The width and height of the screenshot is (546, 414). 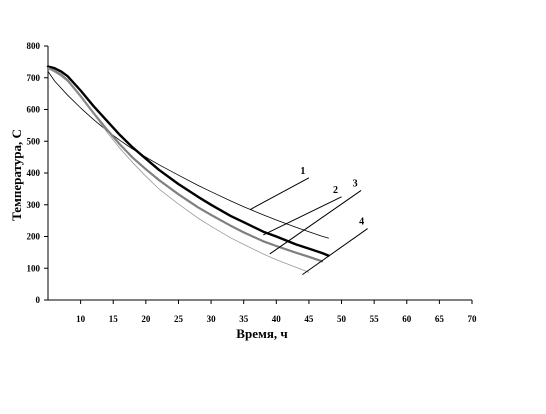 What do you see at coordinates (261, 333) in the screenshot?
I see `x-axis-title: Время, ч` at bounding box center [261, 333].